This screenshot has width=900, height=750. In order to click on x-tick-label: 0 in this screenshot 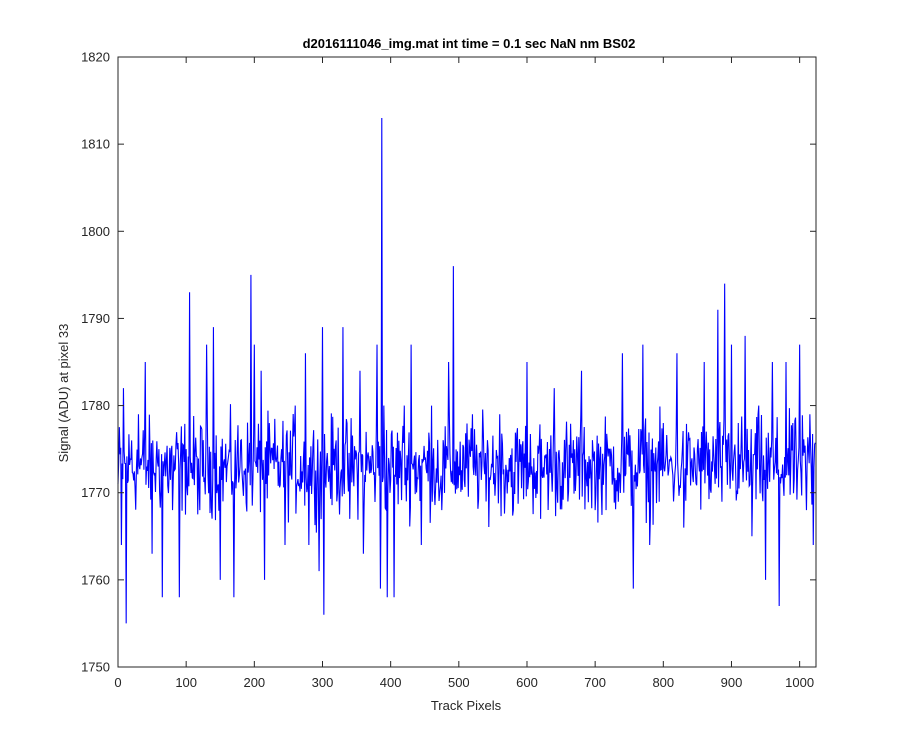, I will do `click(117, 682)`.